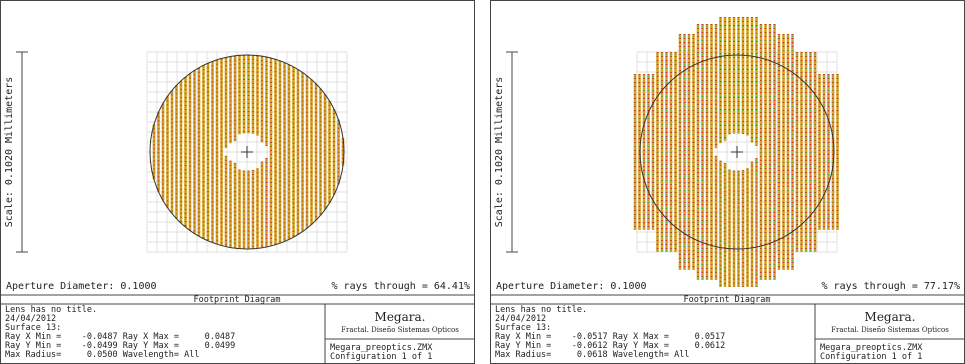 The image size is (965, 364). What do you see at coordinates (891, 286) in the screenshot?
I see `rays-through: % rays through = 77.17%` at bounding box center [891, 286].